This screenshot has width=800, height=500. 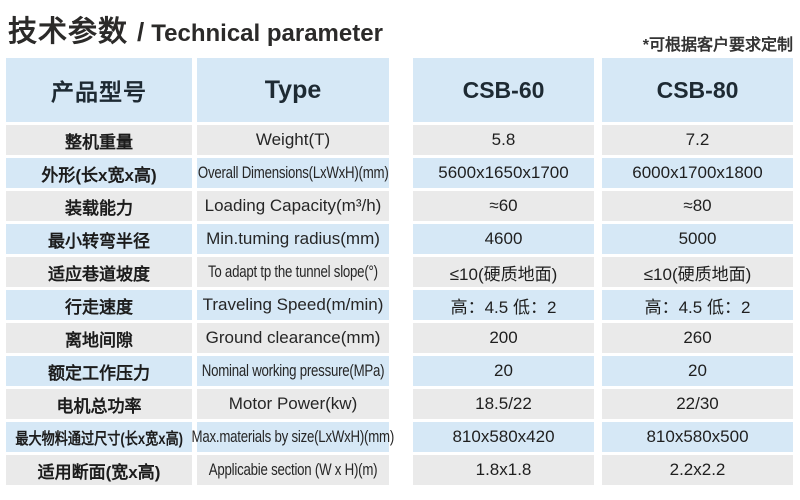 I want to click on table-row: 最小转弯半径 Min.tuming radius(mm) 4600 5000, so click(x=399, y=239).